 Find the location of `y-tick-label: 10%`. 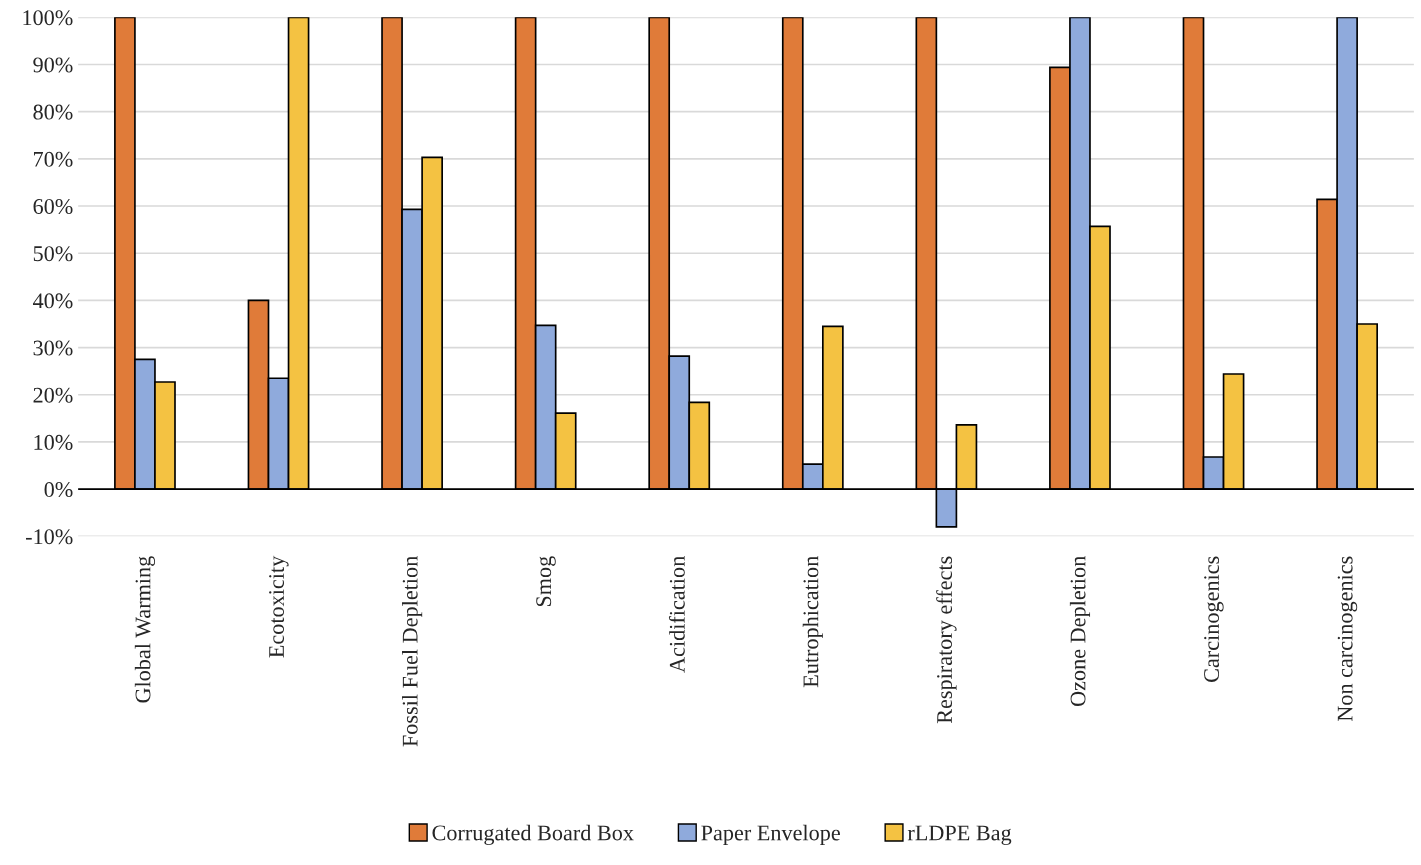

y-tick-label: 10% is located at coordinates (53, 442).